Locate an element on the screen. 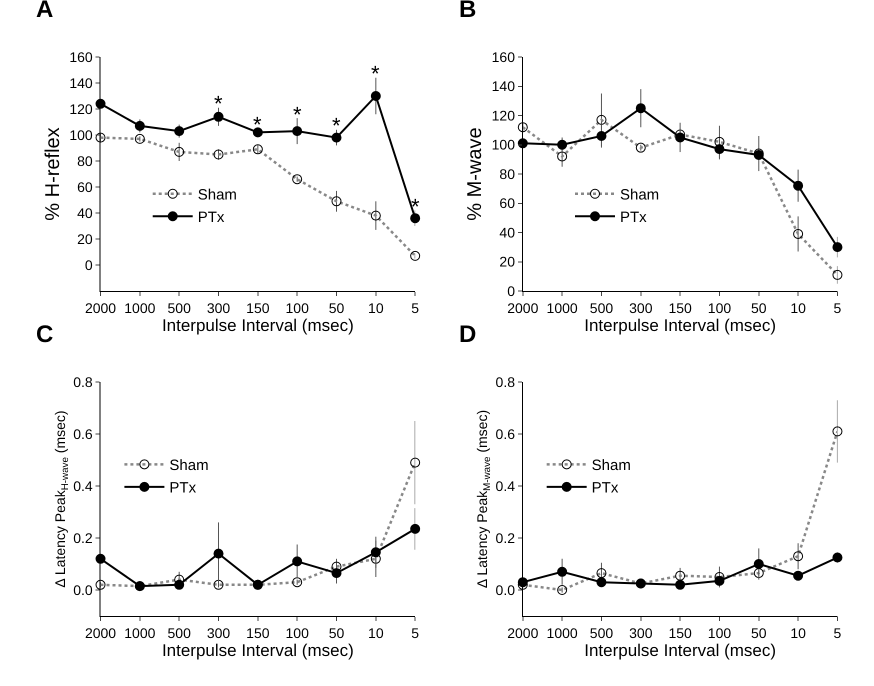 The width and height of the screenshot is (874, 686). chart-title: A is located at coordinates (45, 11).